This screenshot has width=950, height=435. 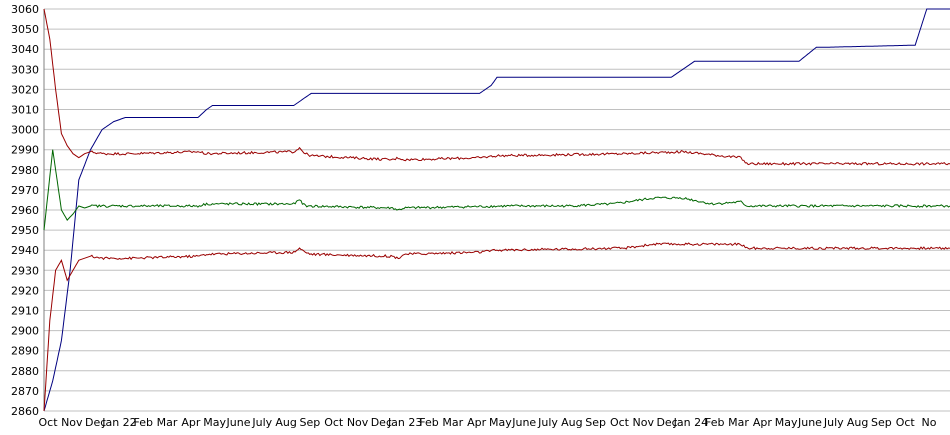 I want to click on y-tick-label: 2920, so click(x=25, y=290).